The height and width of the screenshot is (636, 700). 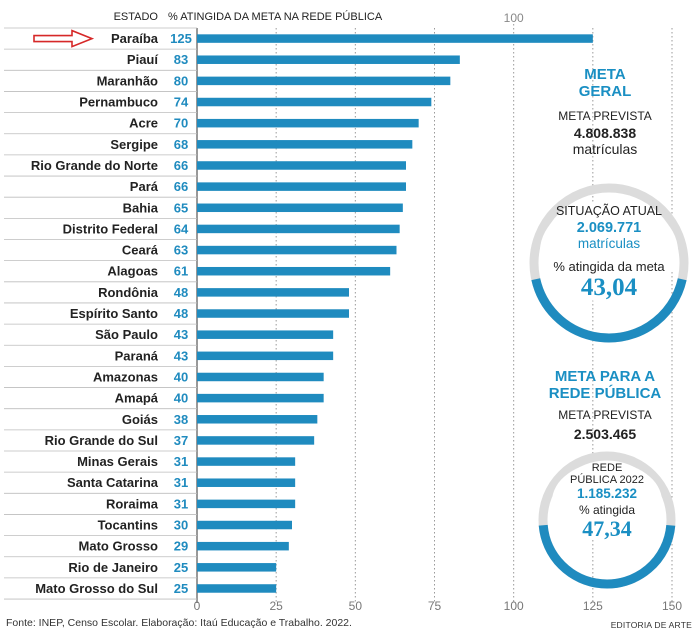 I want to click on state-label: Rondônia, so click(x=128, y=292).